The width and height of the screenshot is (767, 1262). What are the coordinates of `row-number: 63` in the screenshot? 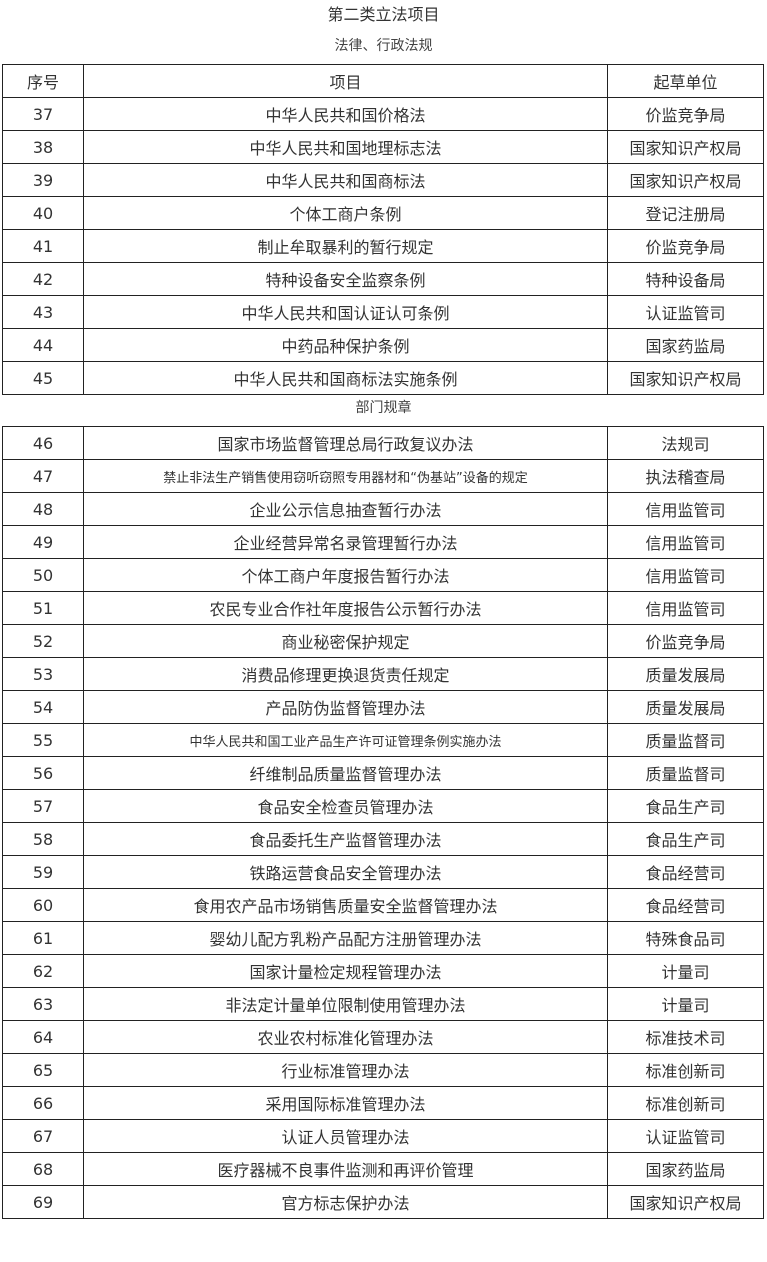 It's located at (43, 1004).